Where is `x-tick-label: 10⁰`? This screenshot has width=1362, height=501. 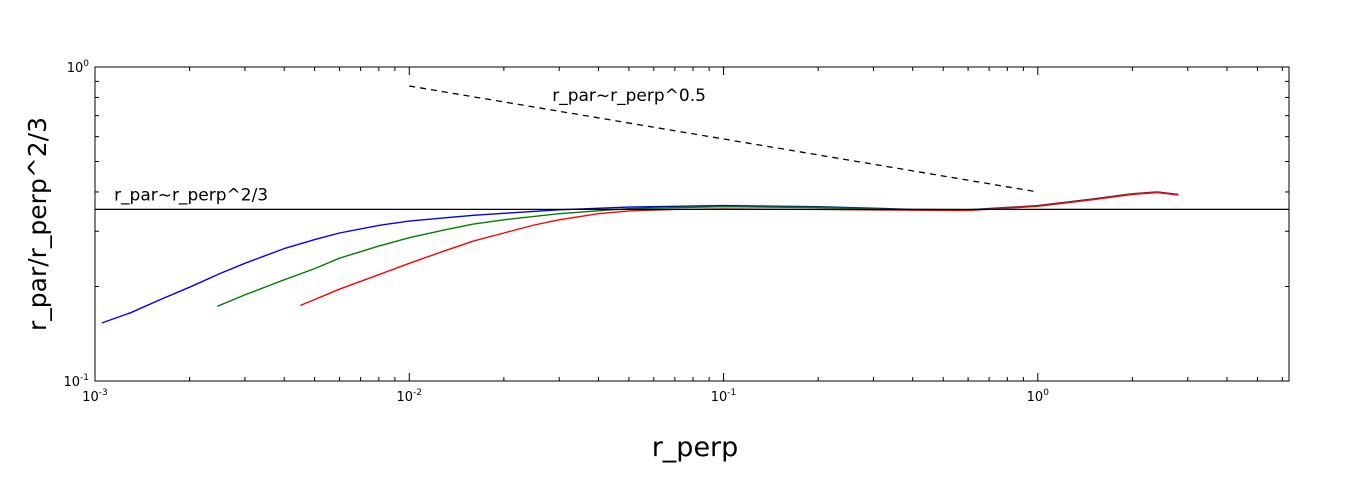 x-tick-label: 10⁰ is located at coordinates (1038, 396).